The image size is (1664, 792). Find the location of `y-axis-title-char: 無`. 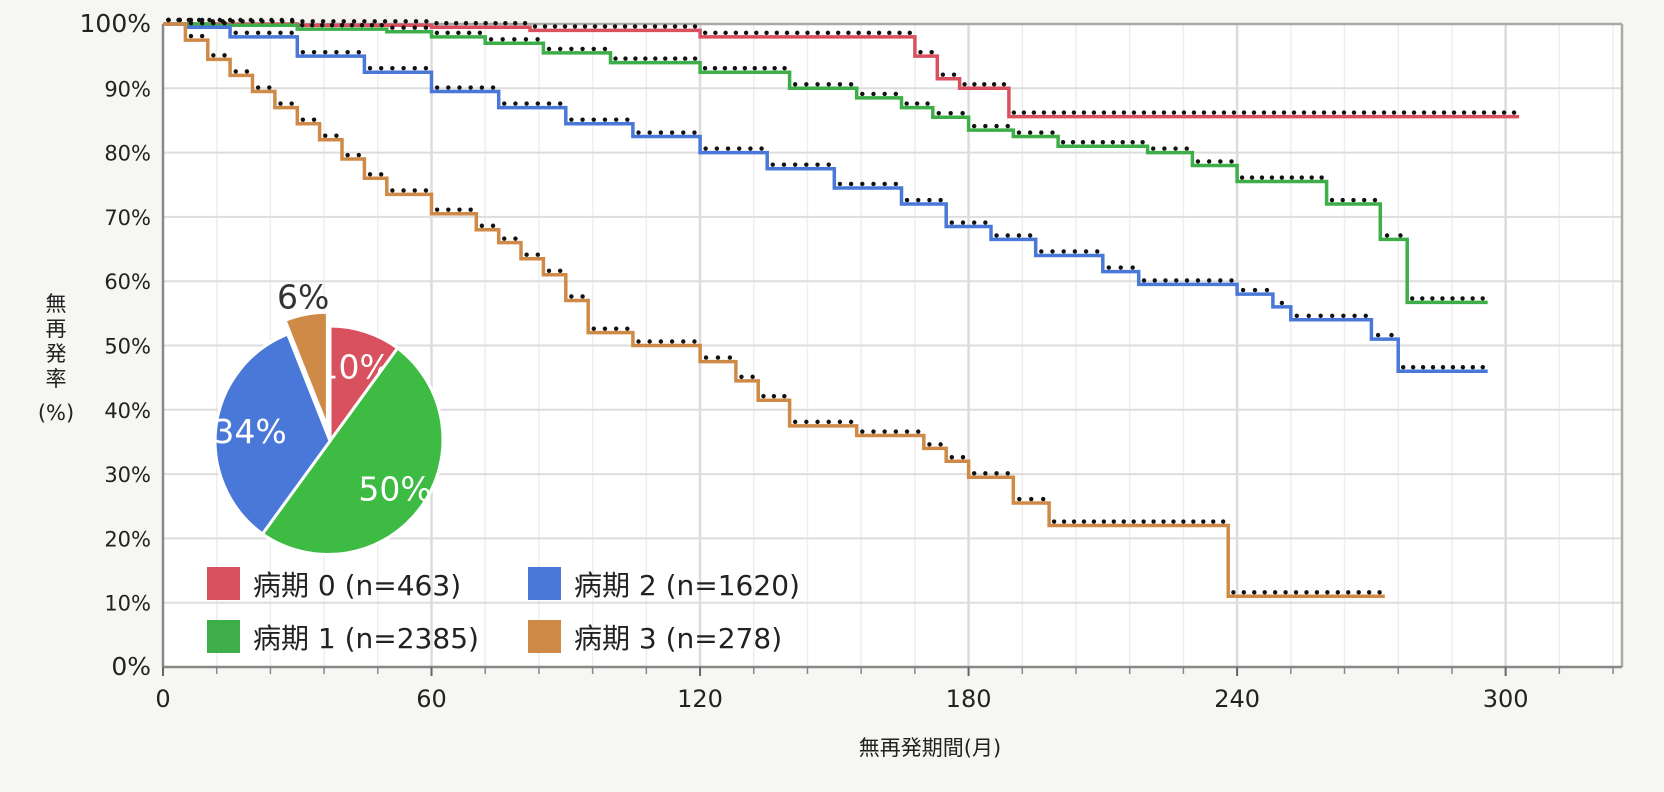

y-axis-title-char: 無 is located at coordinates (56, 304).